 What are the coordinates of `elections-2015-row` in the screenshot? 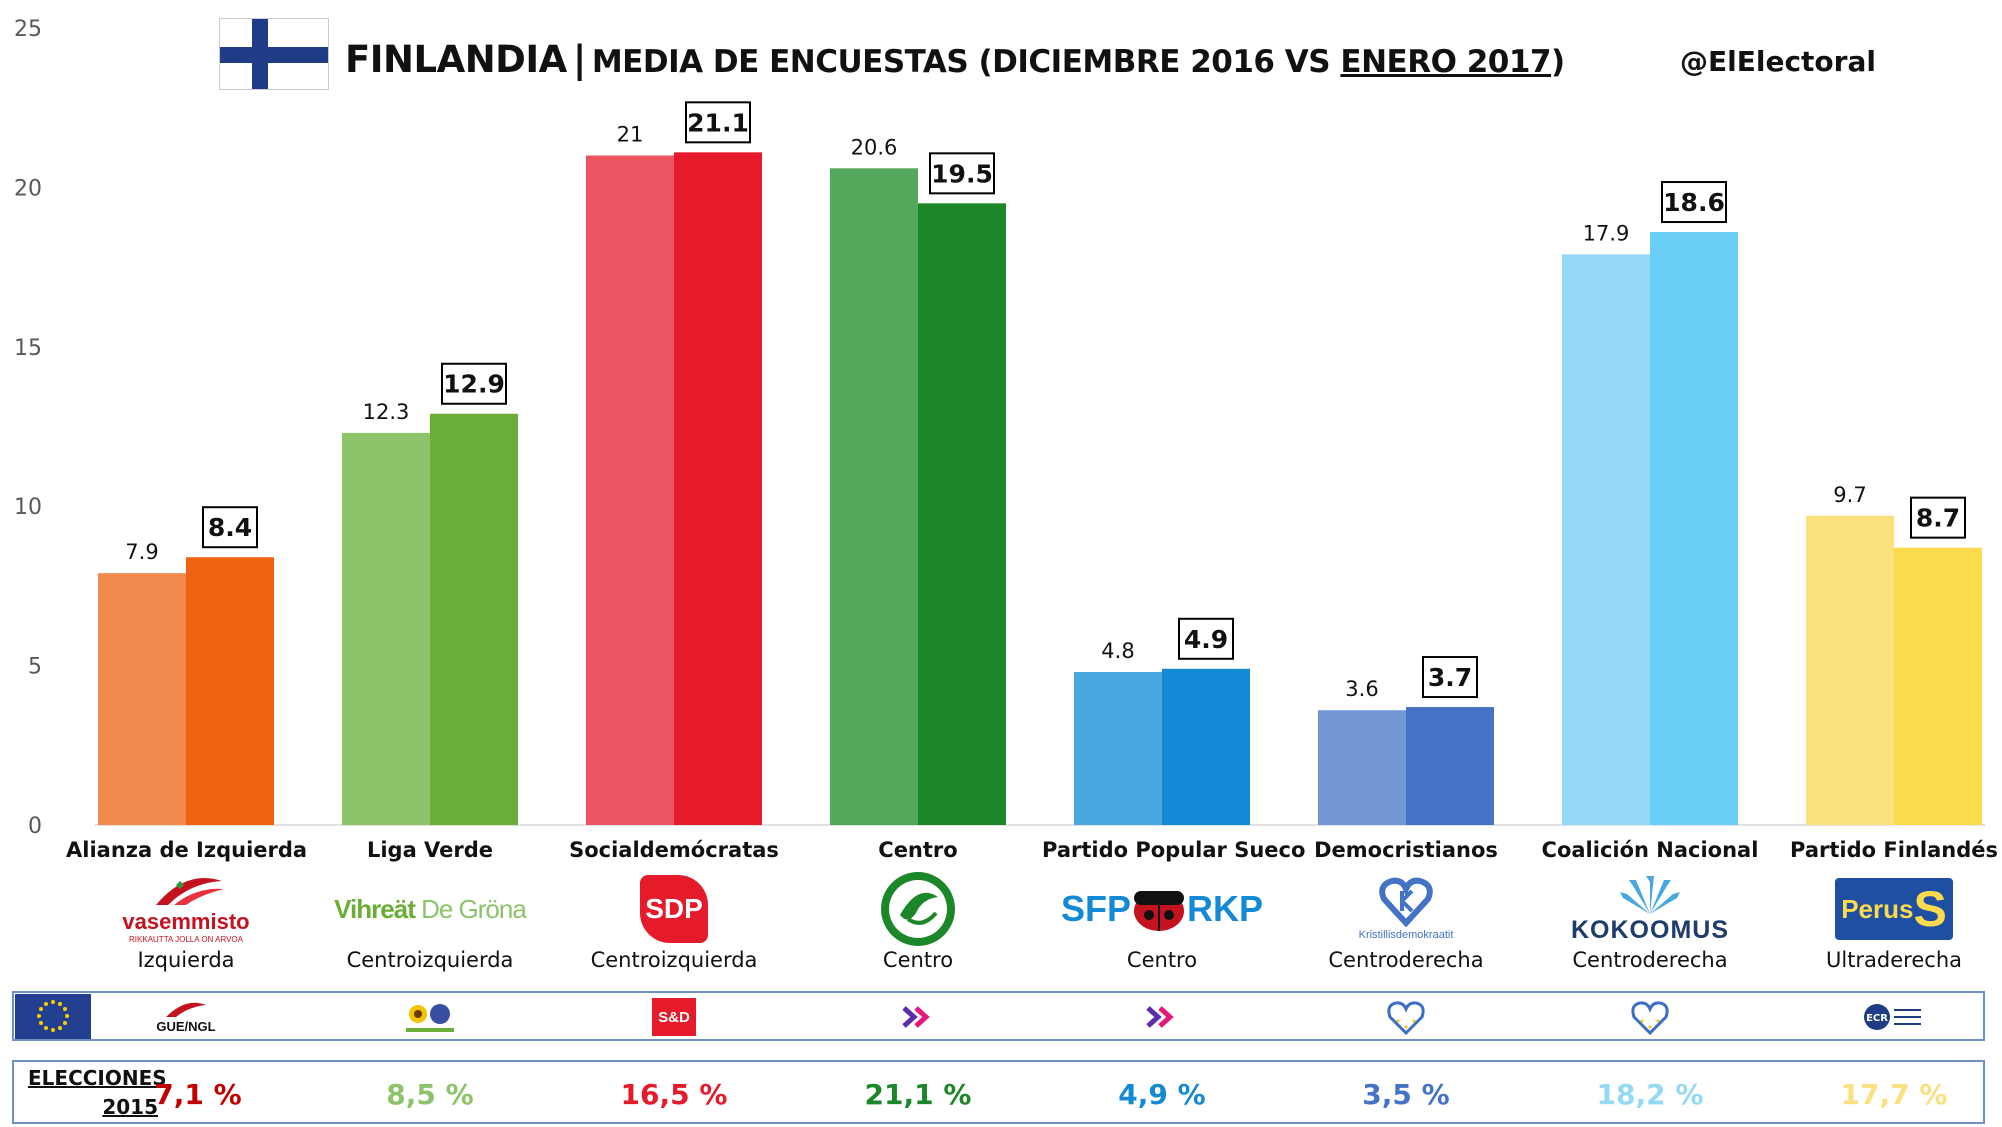 It's located at (998, 1092).